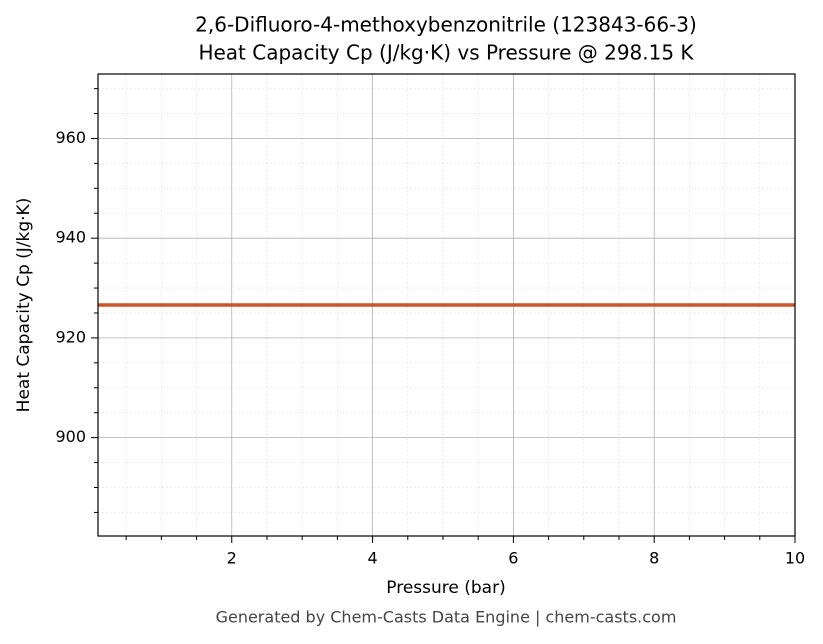  What do you see at coordinates (70, 336) in the screenshot?
I see `y-tick-label: 920` at bounding box center [70, 336].